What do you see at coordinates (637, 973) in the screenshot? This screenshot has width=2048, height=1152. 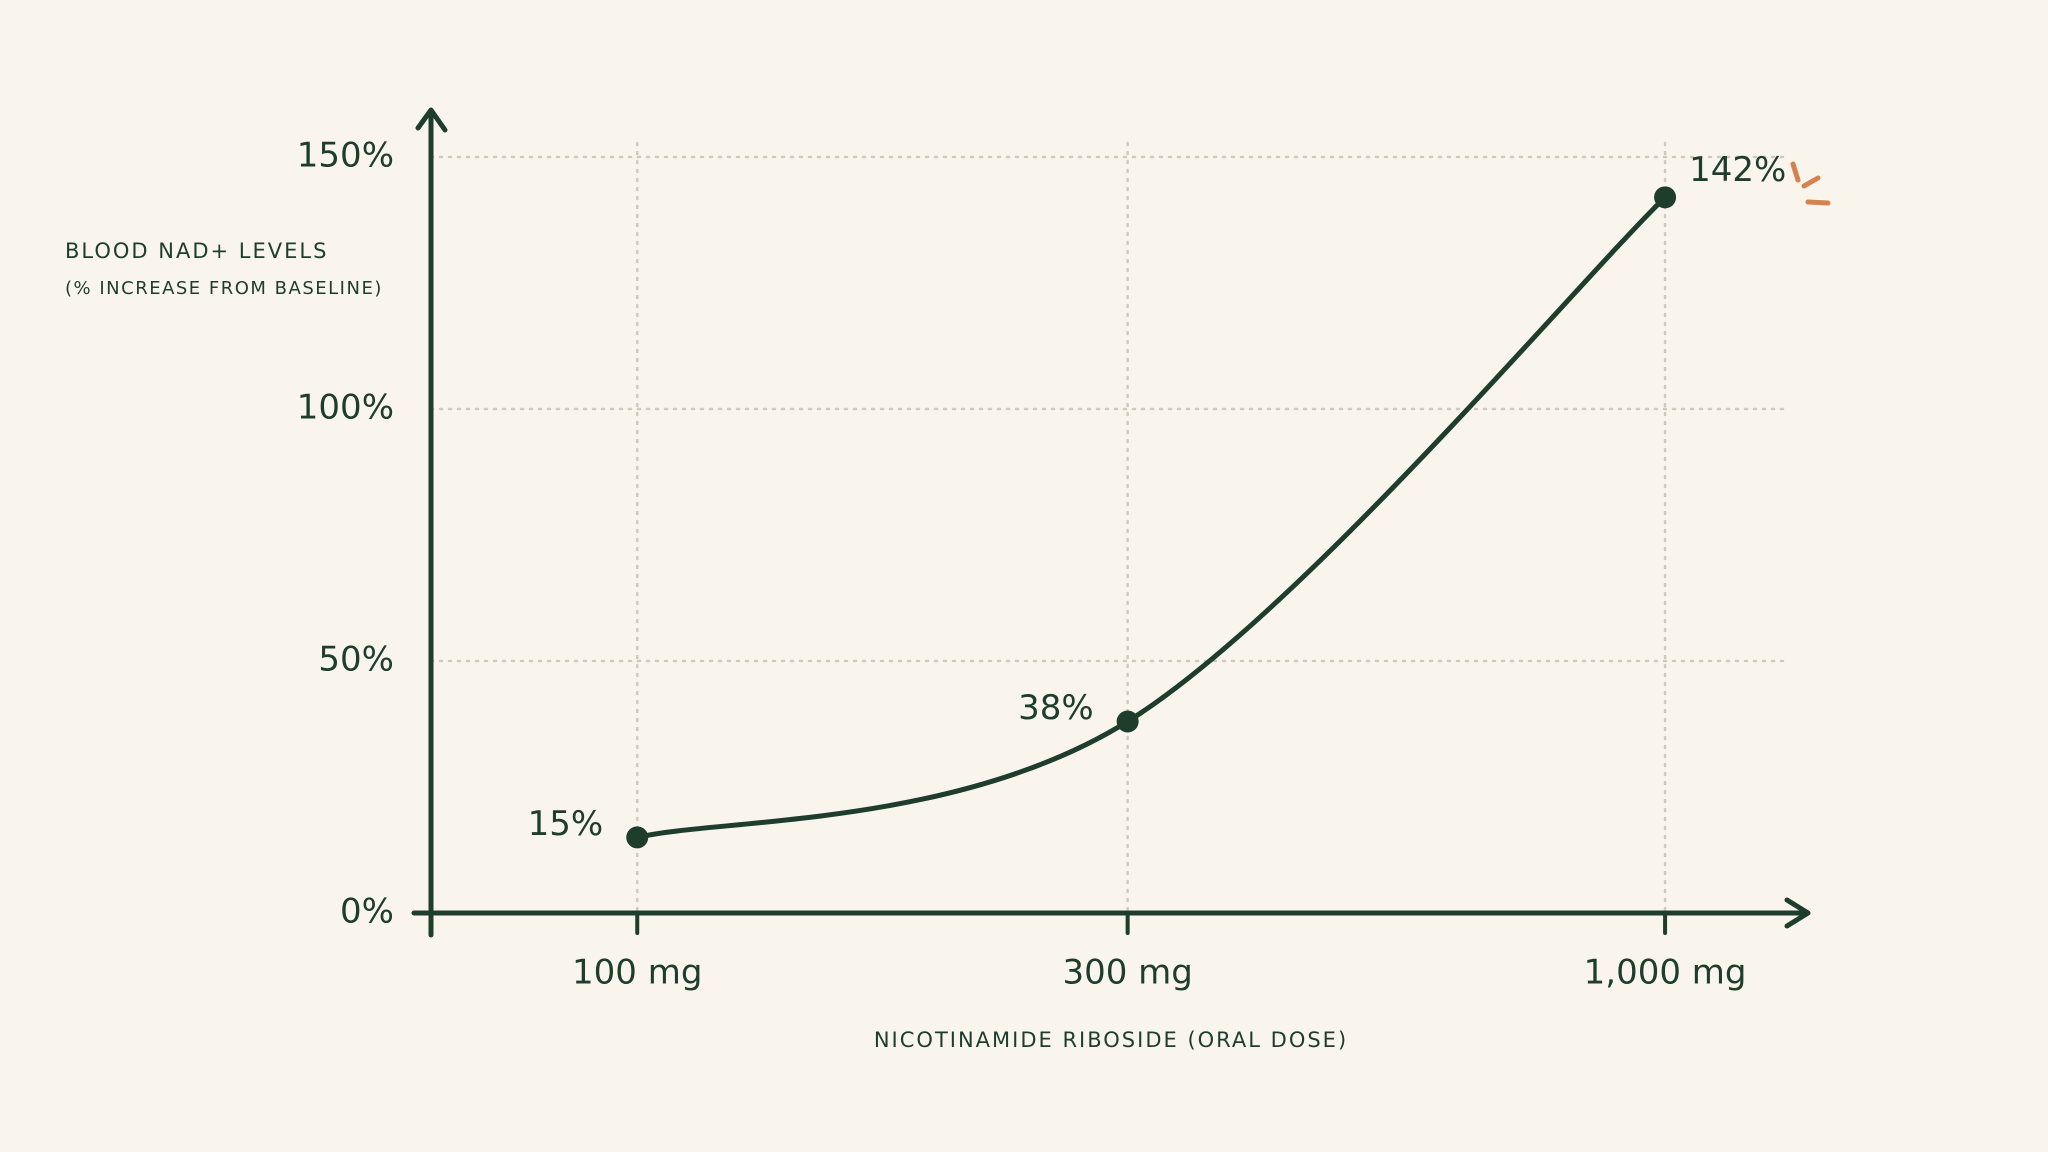 I see `x-tick-label: 100 mg` at bounding box center [637, 973].